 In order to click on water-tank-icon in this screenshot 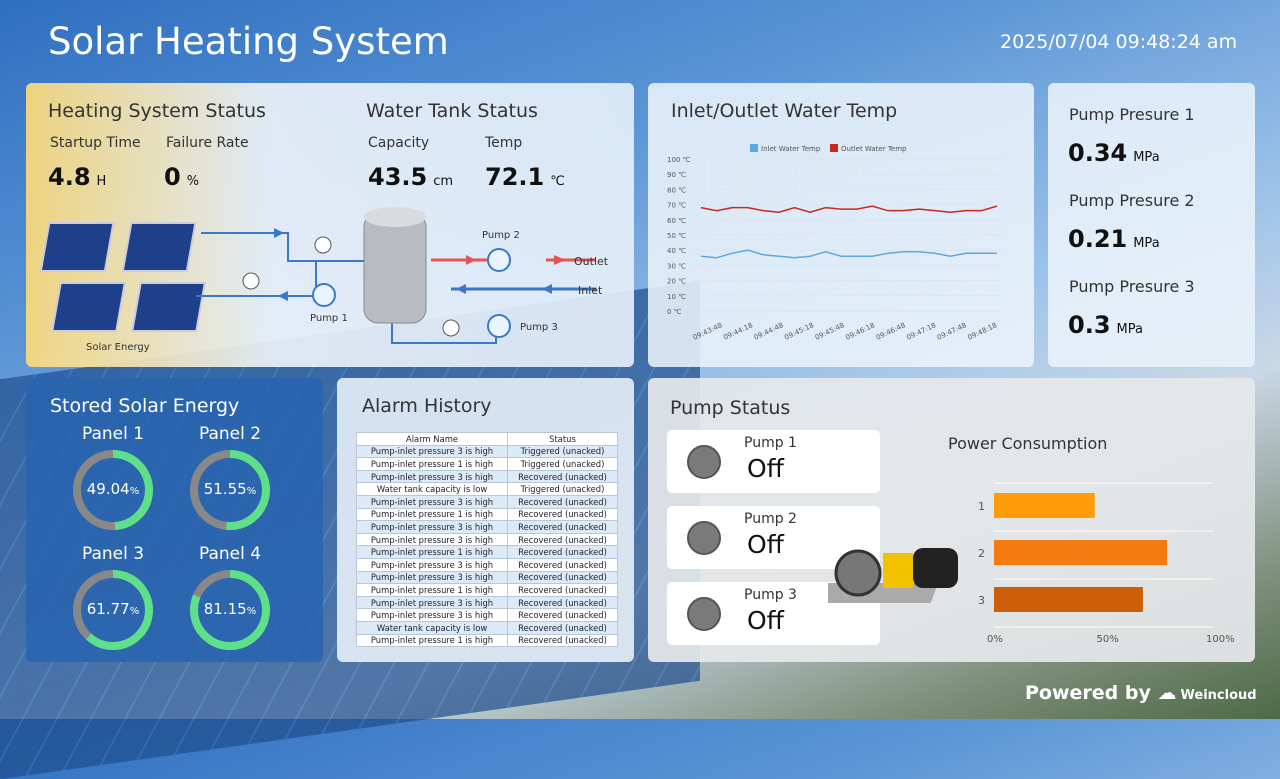, I will do `click(395, 265)`.